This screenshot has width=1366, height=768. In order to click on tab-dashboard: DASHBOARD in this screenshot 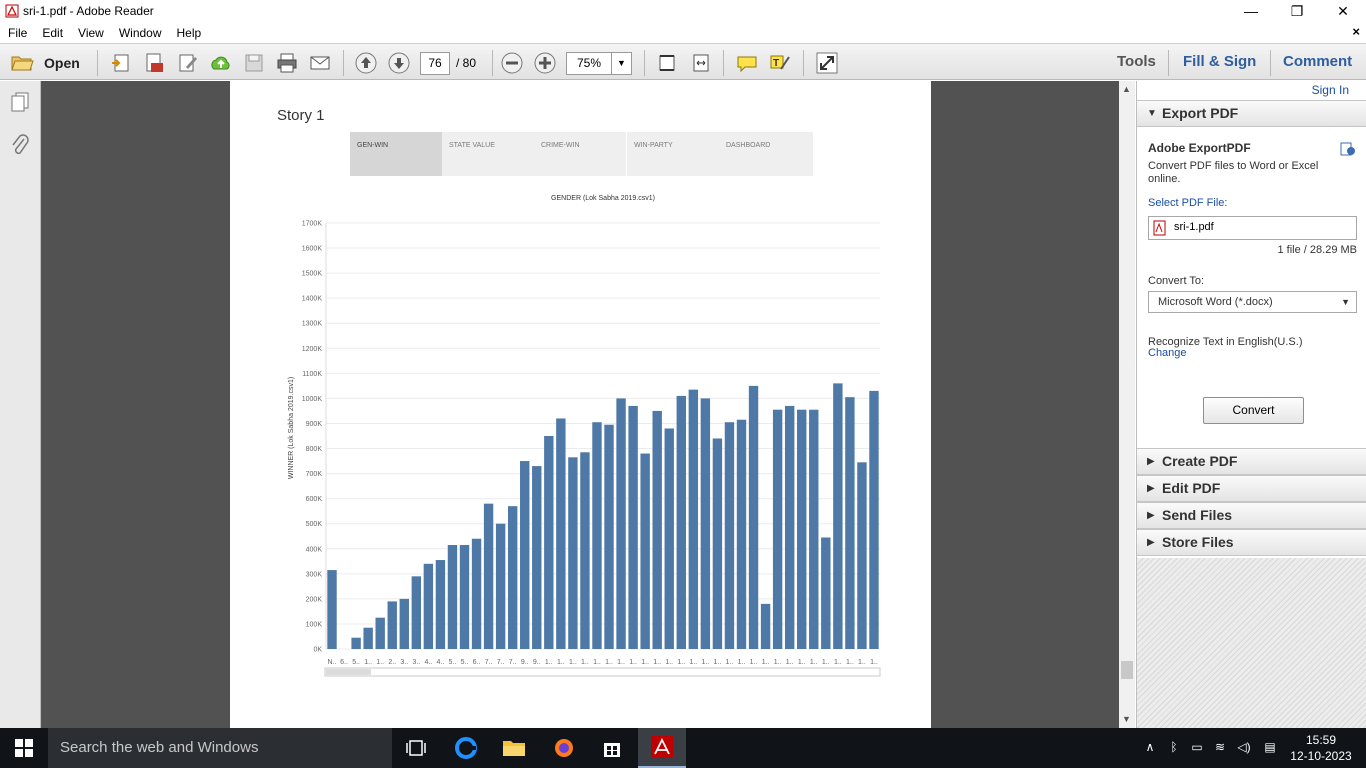, I will do `click(748, 145)`.